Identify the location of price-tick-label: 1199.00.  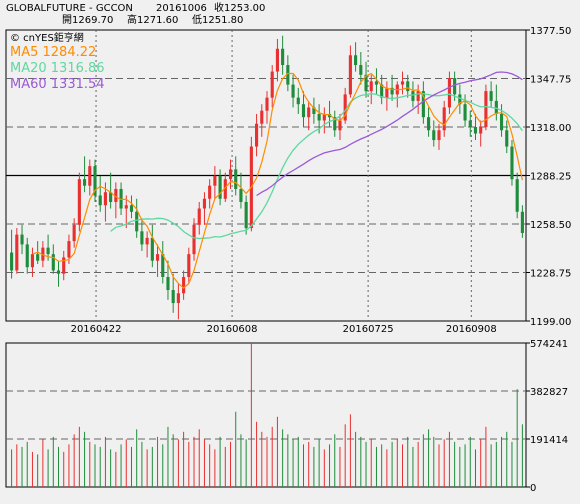
(550, 322).